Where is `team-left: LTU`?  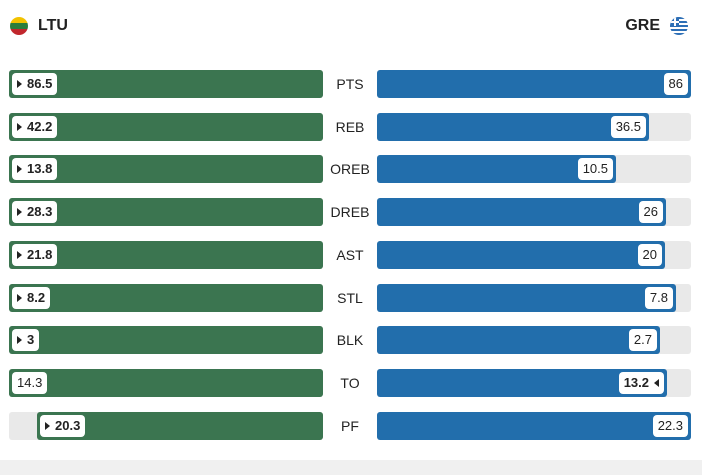 team-left: LTU is located at coordinates (39, 26).